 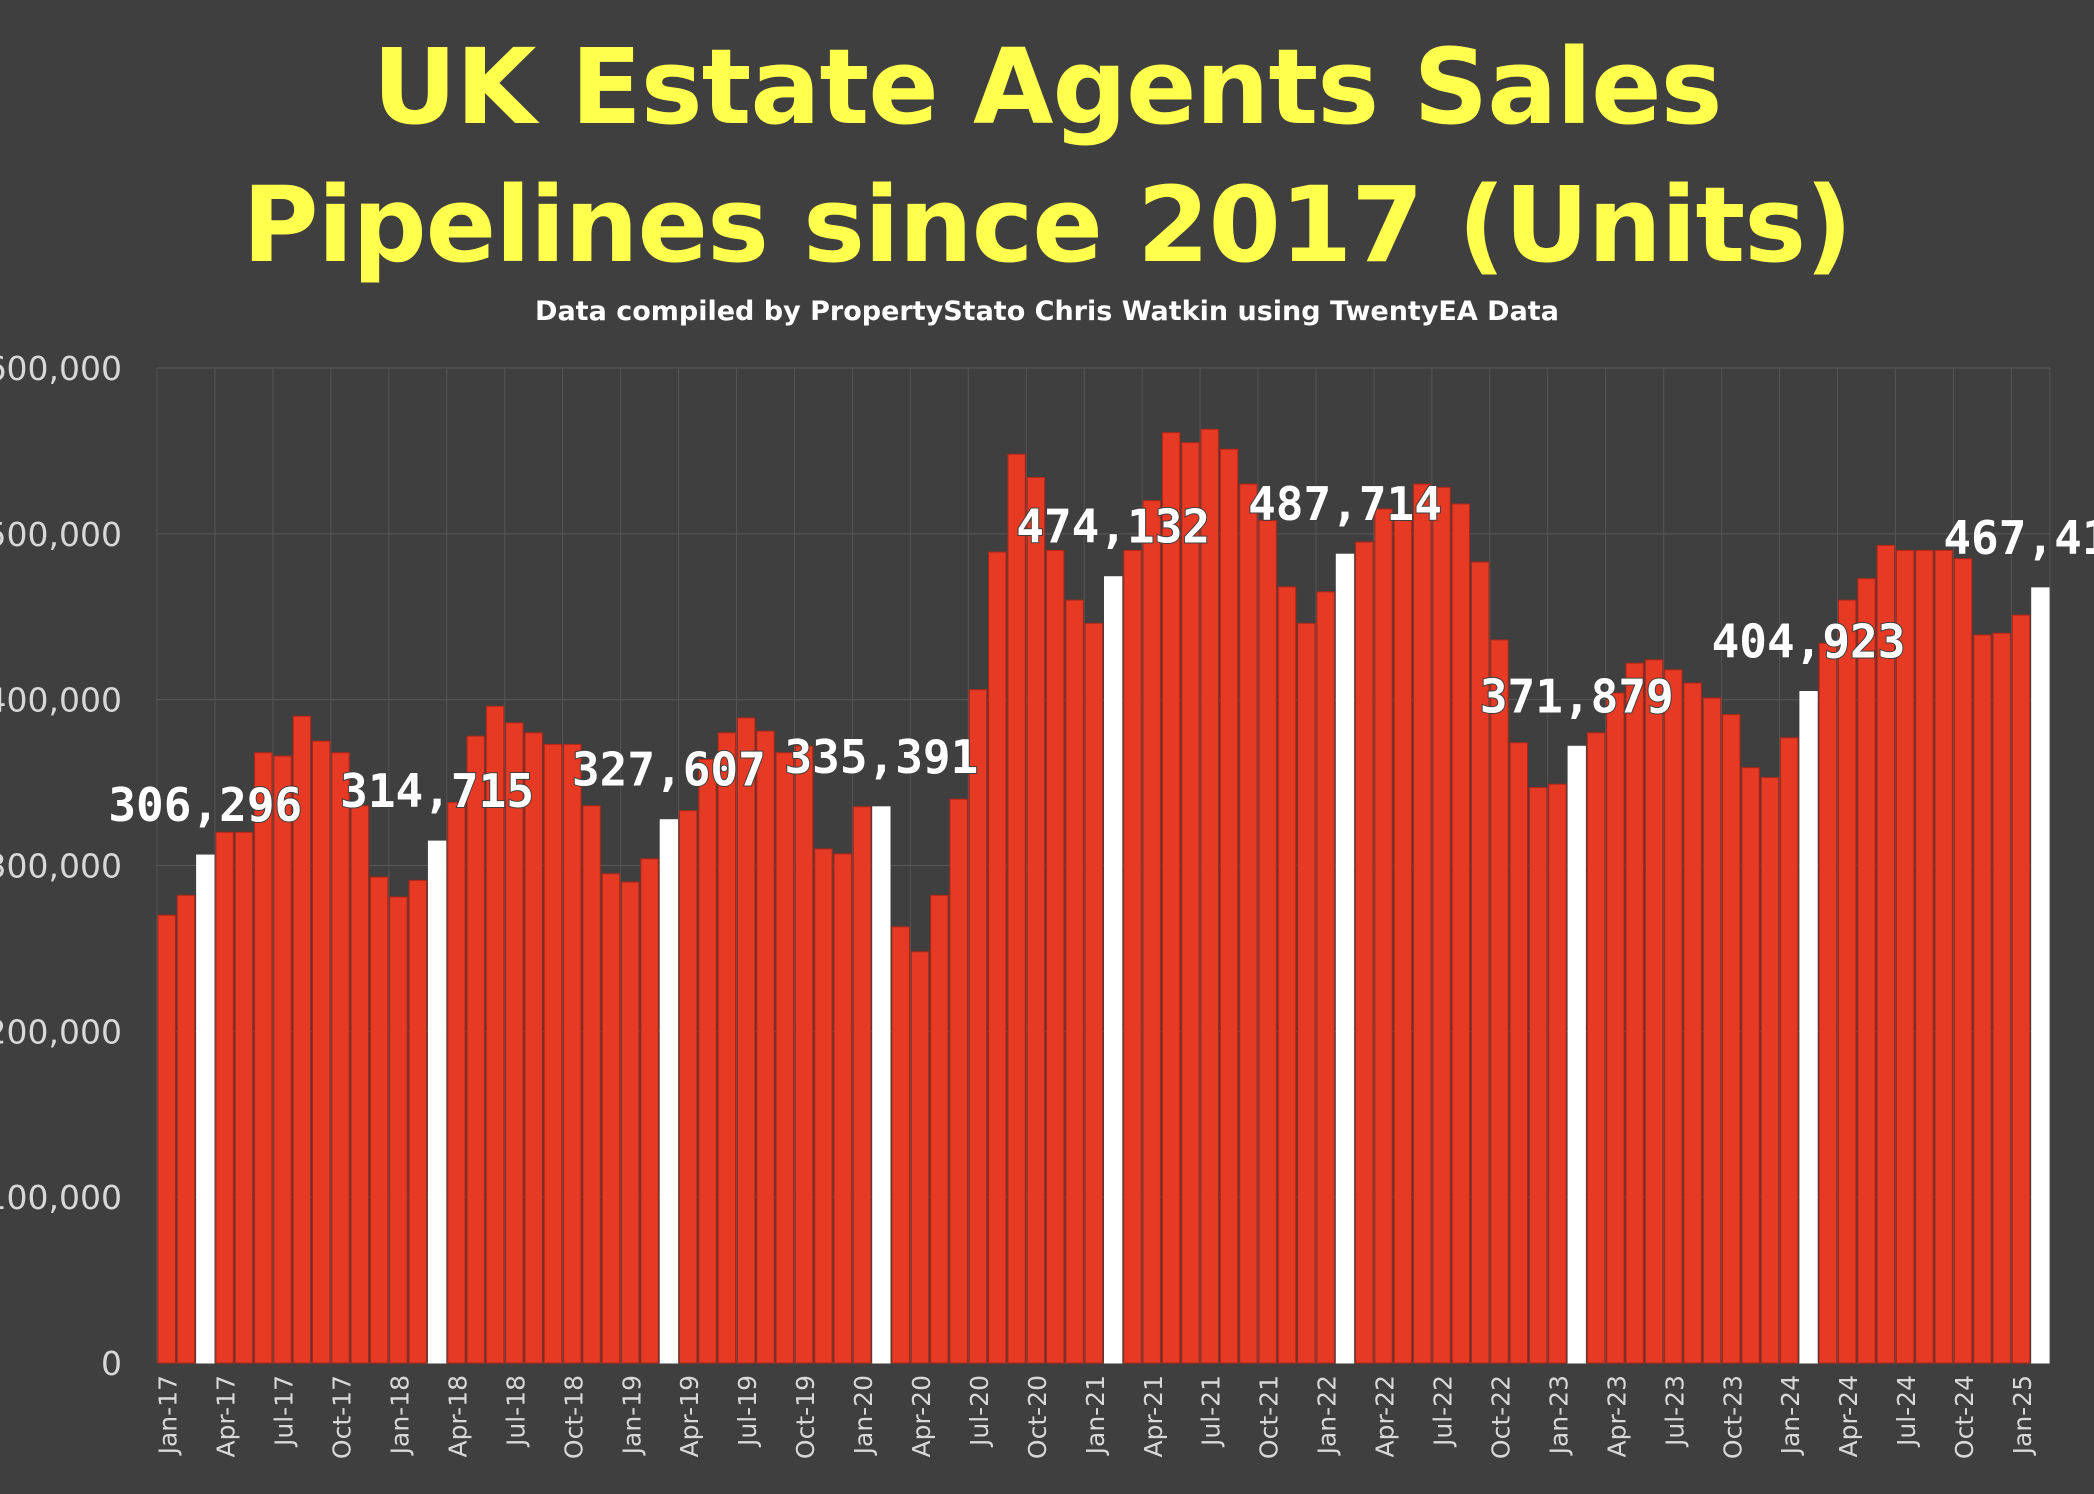 I want to click on x-tick-label: Jul-20, so click(x=979, y=1411).